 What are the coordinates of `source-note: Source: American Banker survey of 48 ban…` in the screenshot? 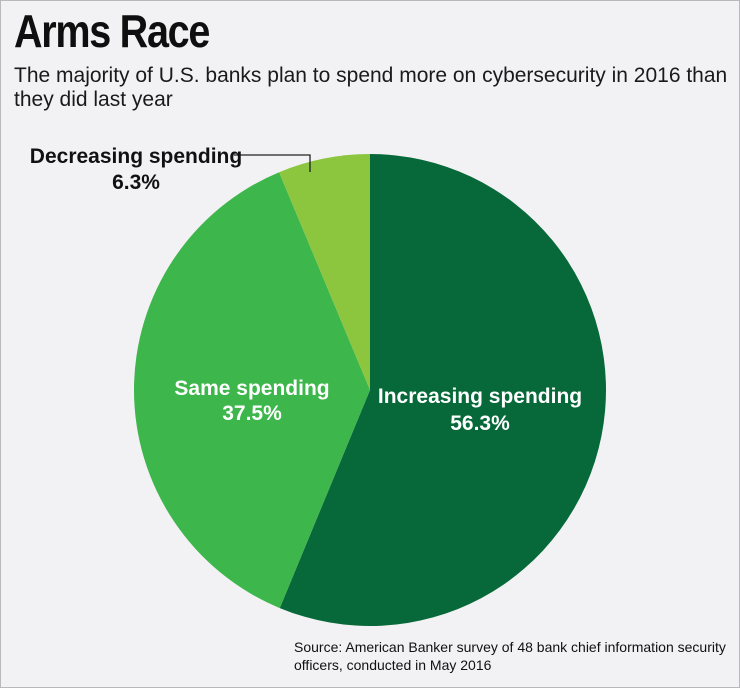 It's located at (510, 656).